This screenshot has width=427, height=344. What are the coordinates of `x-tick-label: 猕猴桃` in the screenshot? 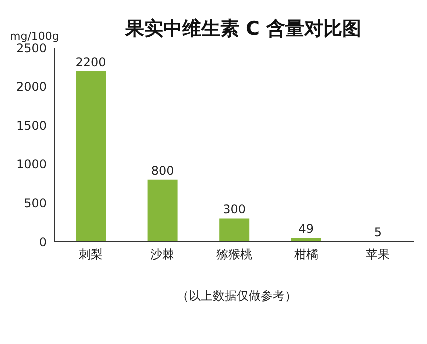 It's located at (234, 255).